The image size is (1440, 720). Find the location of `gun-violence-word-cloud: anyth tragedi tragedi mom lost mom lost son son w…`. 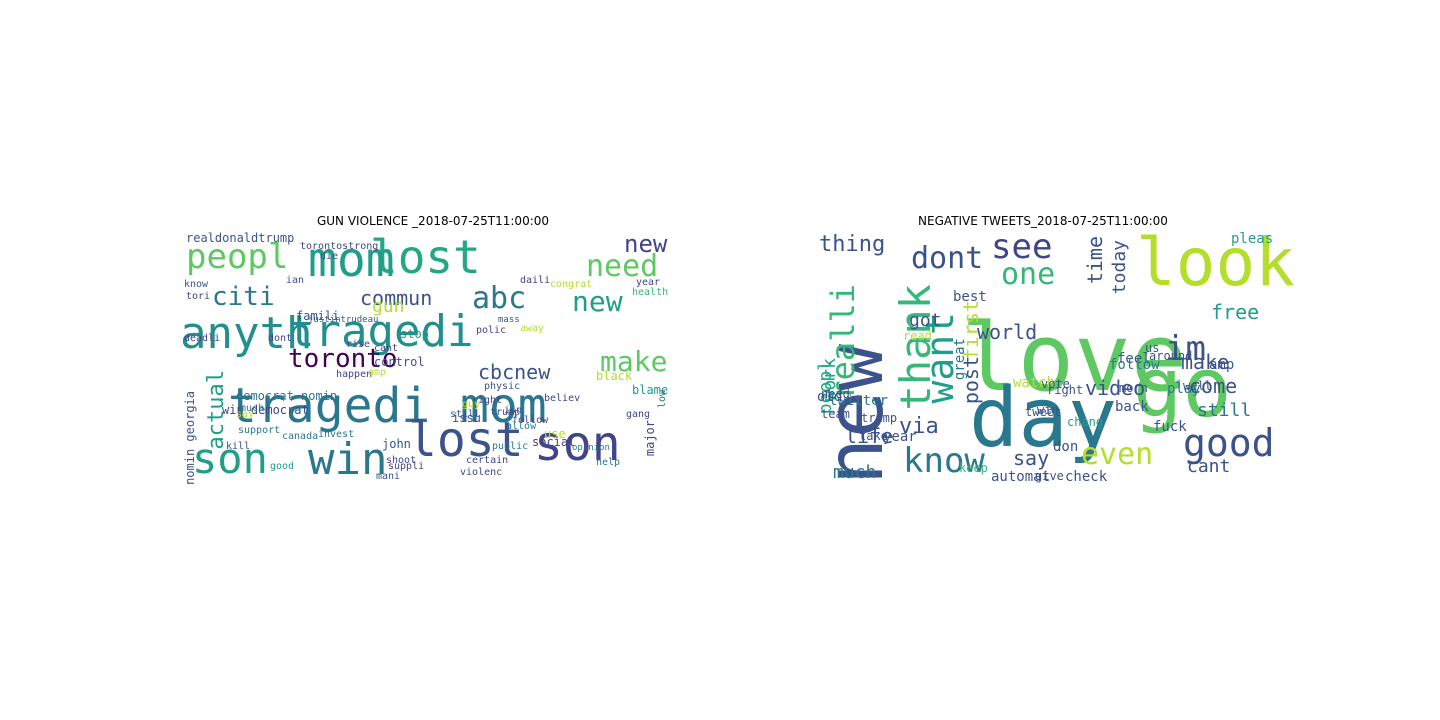

gun-violence-word-cloud: anyth tragedi tragedi mom lost mom lost son son w… is located at coordinates (434, 357).